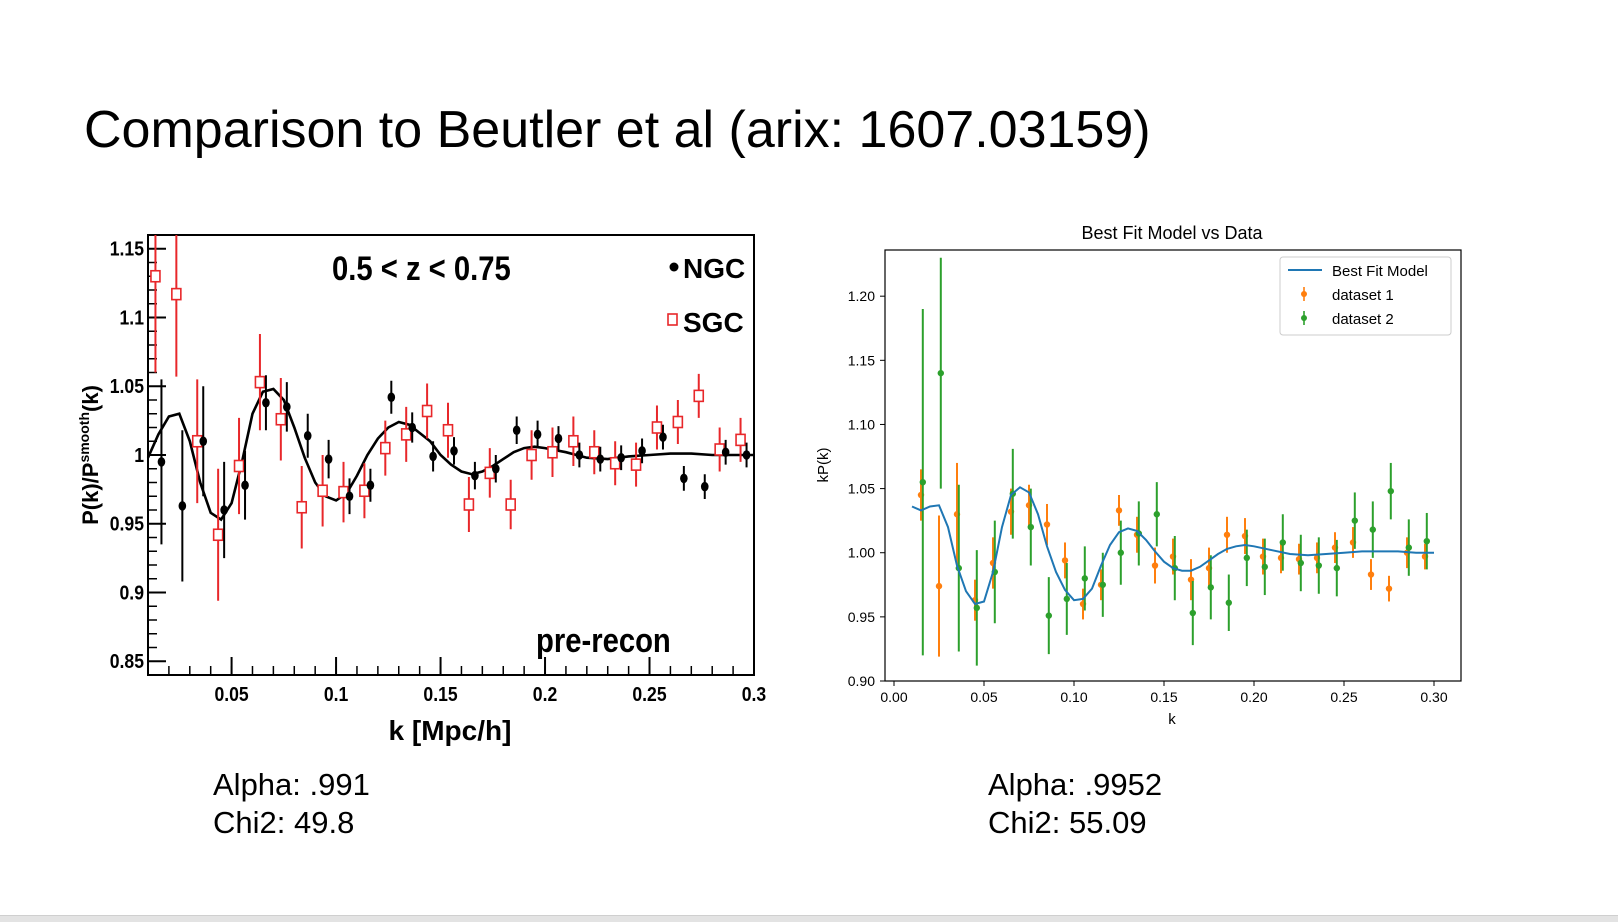  I want to click on left-y-tick-label: 1, so click(139, 455).